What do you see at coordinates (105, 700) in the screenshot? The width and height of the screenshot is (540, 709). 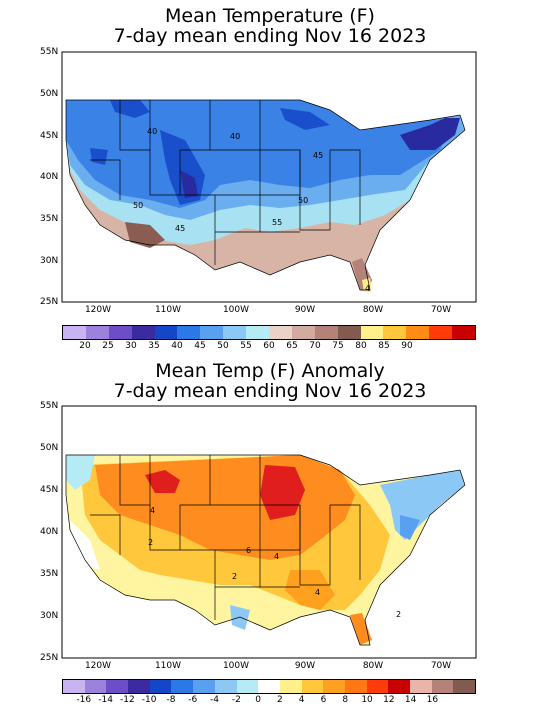 I see `colorbar-tick-label: -14` at bounding box center [105, 700].